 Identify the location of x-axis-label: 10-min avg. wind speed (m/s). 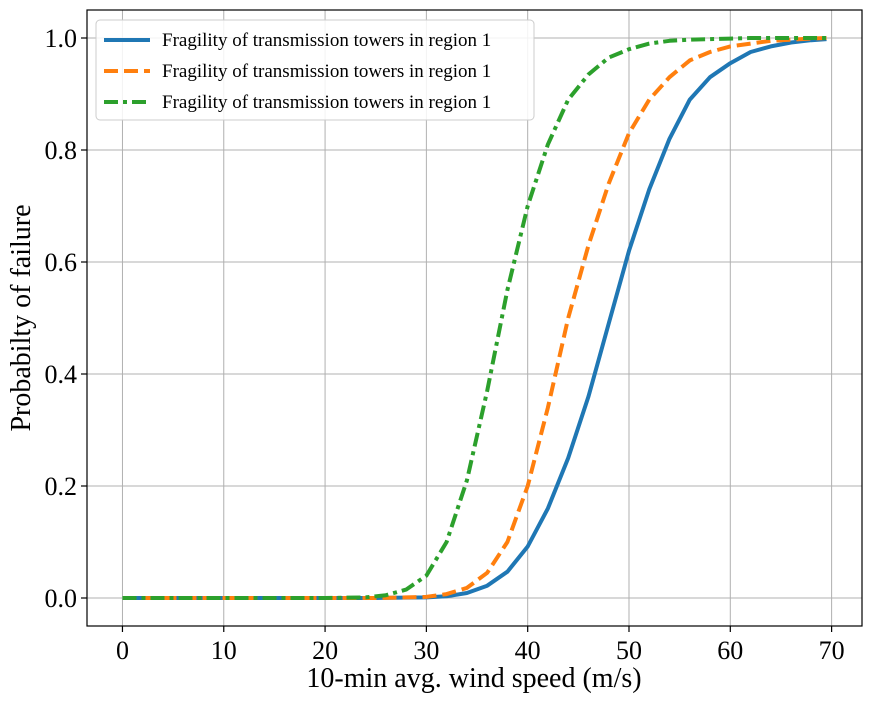
(473, 678).